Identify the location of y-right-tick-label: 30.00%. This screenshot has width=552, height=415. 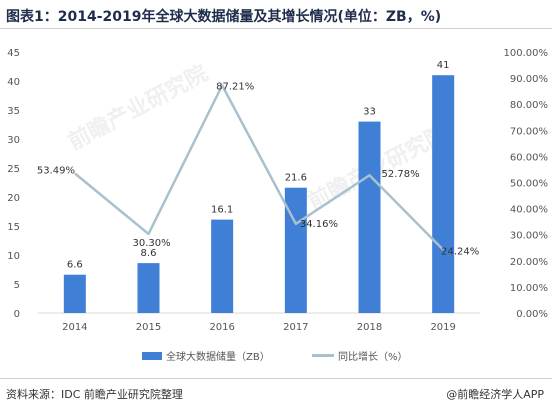
(529, 236).